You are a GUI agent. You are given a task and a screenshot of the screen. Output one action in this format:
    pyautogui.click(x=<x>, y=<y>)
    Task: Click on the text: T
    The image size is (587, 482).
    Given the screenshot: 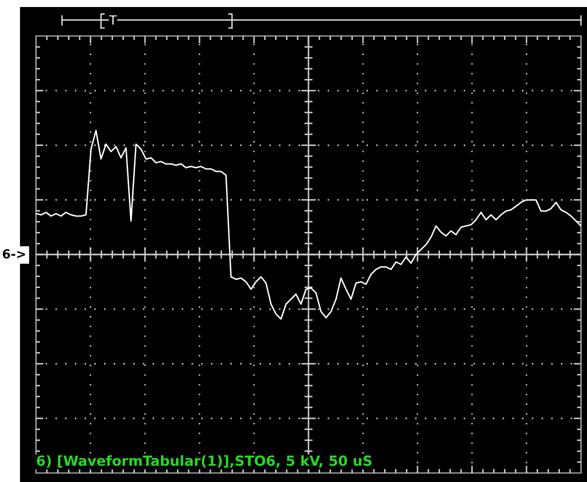 What is the action you would take?
    pyautogui.click(x=113, y=19)
    